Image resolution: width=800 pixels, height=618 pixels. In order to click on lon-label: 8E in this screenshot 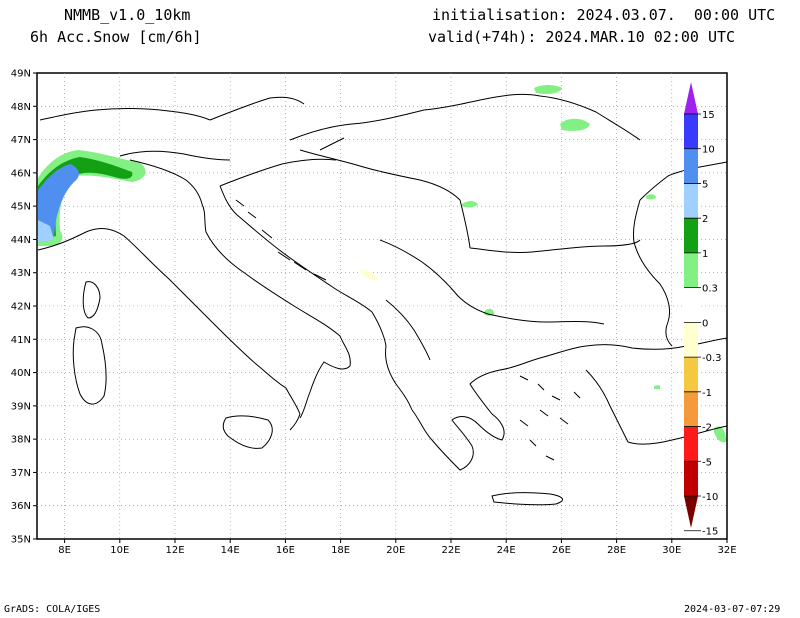, I will do `click(64, 550)`.